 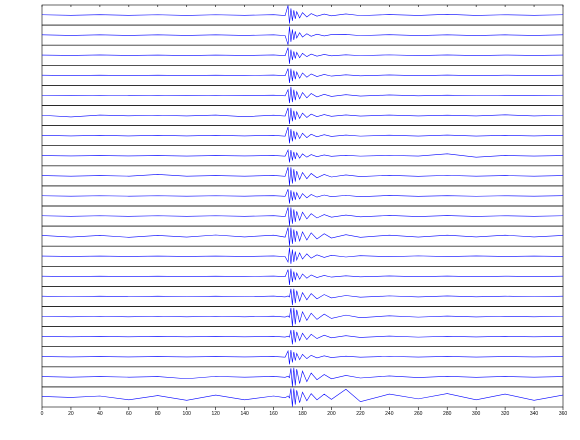 I want to click on x-tick-label: 260, so click(x=418, y=414).